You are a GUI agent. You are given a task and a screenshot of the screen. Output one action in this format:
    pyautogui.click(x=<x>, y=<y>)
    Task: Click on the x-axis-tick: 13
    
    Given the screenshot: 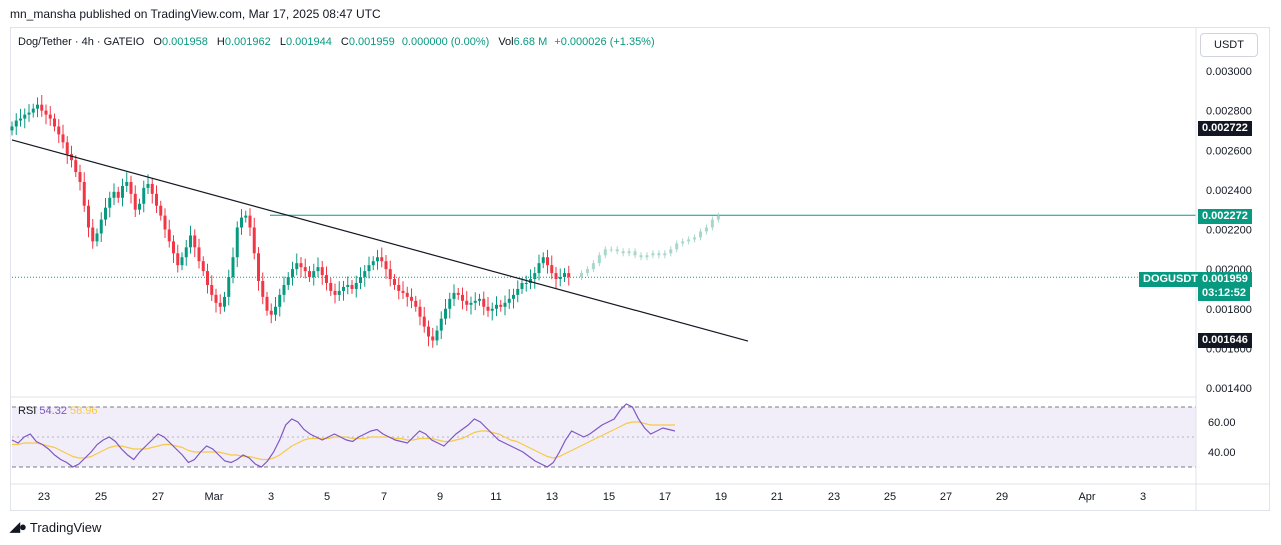 What is the action you would take?
    pyautogui.click(x=552, y=497)
    